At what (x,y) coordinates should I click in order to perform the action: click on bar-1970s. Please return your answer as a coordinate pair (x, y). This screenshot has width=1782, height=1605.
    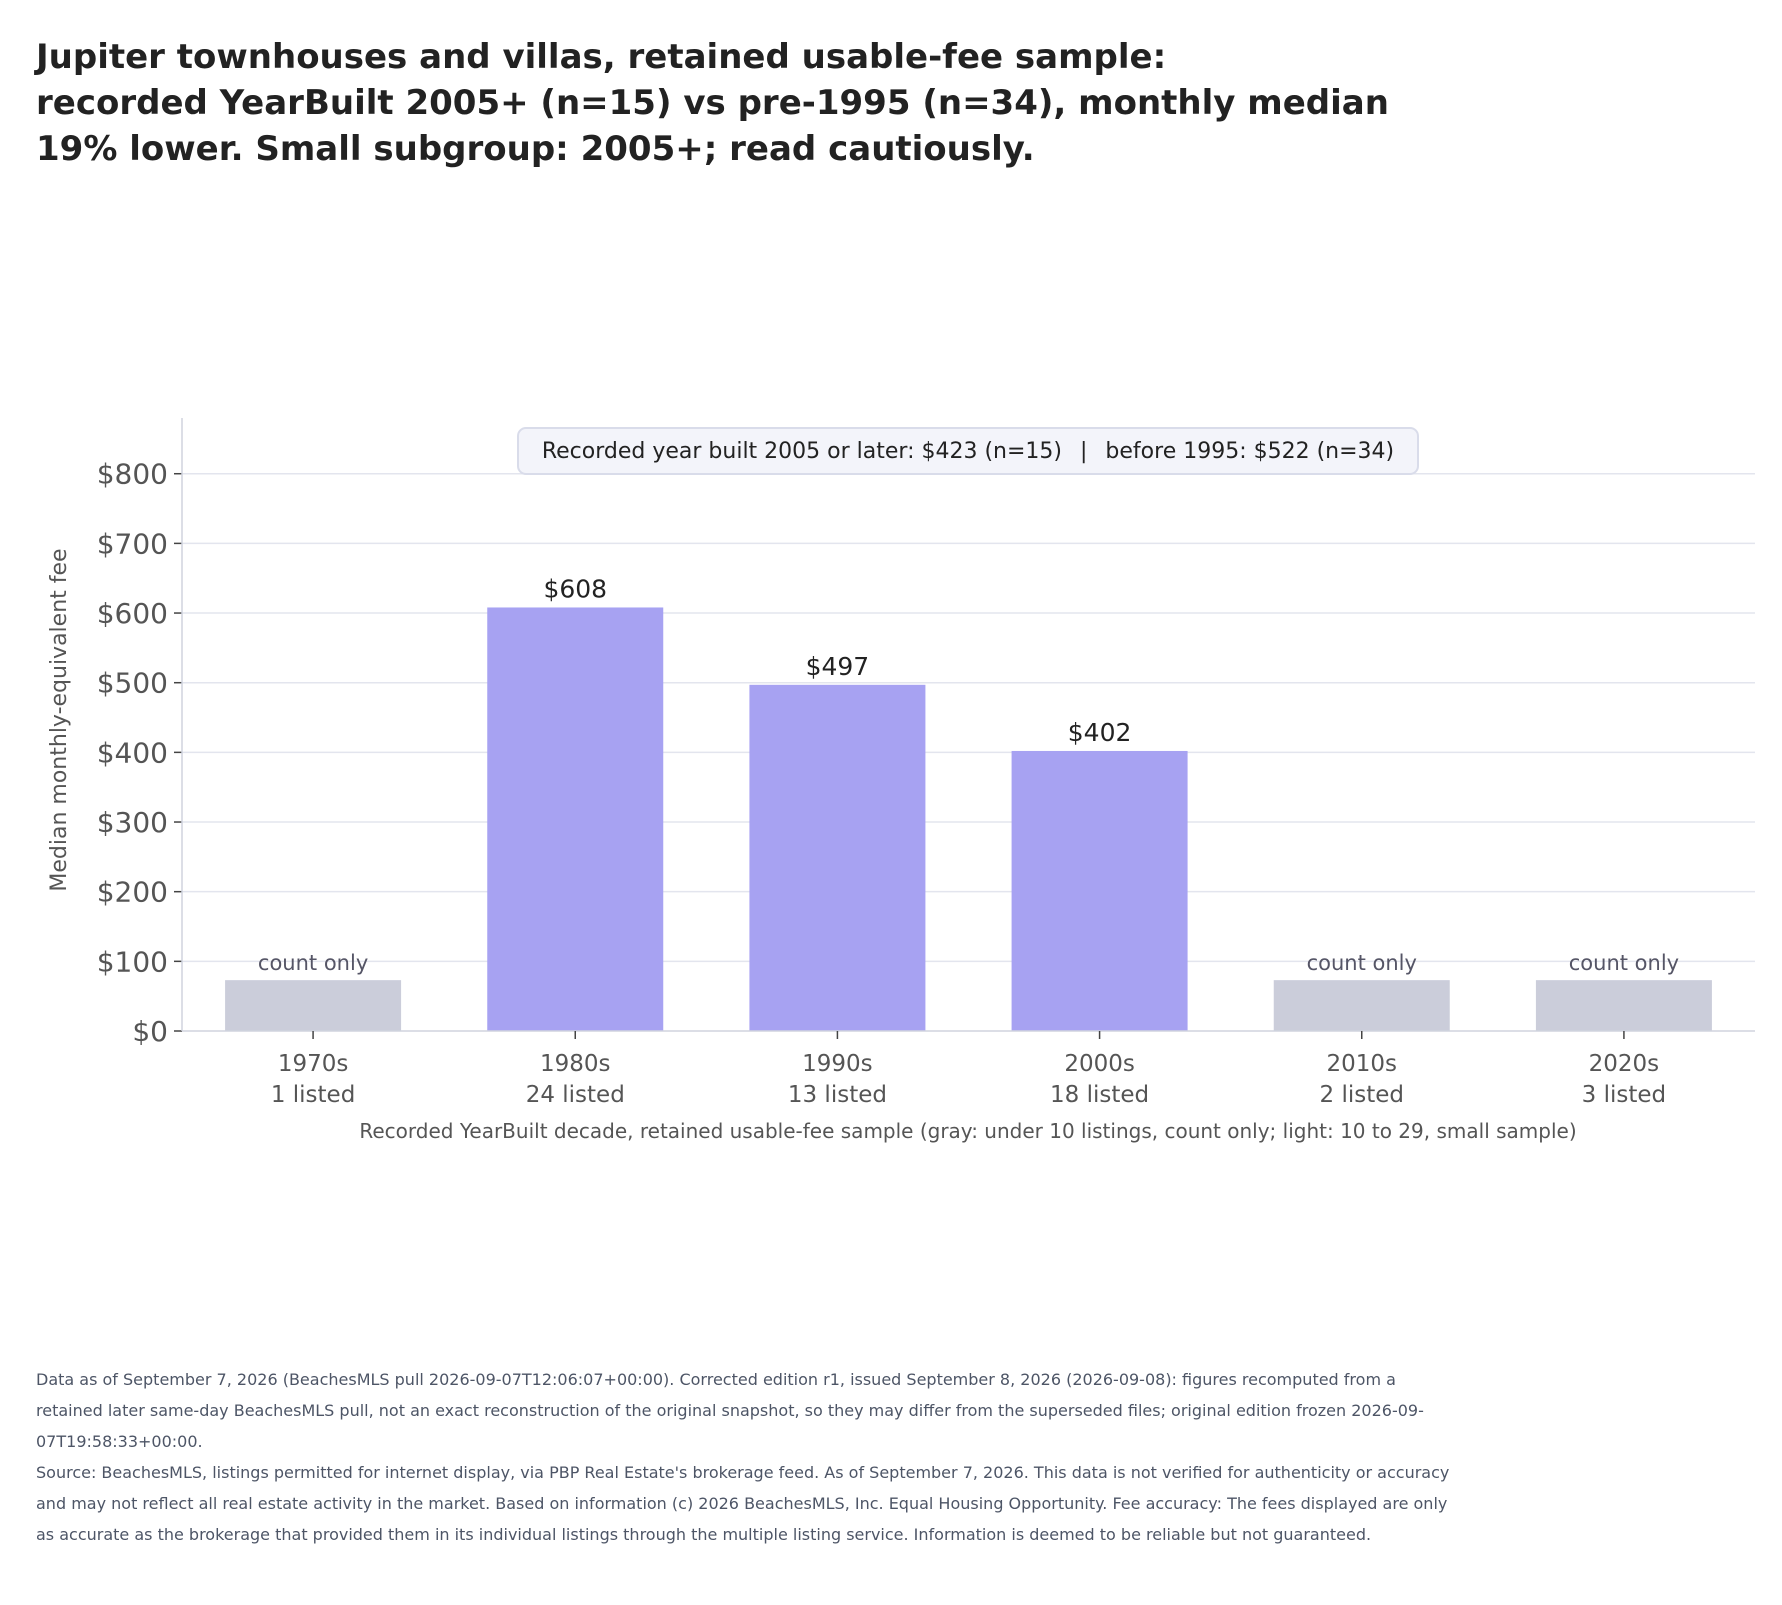
    Looking at the image, I should click on (313, 1005).